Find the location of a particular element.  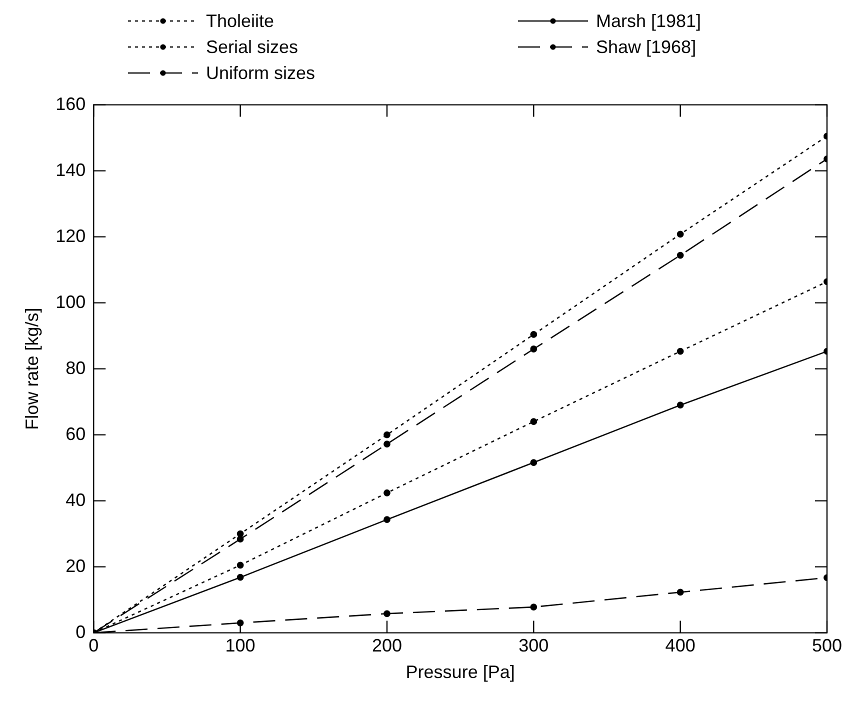

x-axis-title: Pressure [Pa] is located at coordinates (460, 672).